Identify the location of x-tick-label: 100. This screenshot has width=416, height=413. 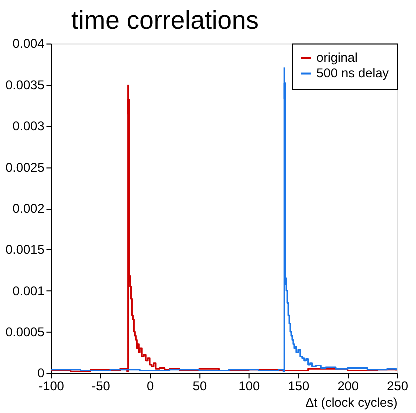
(249, 386).